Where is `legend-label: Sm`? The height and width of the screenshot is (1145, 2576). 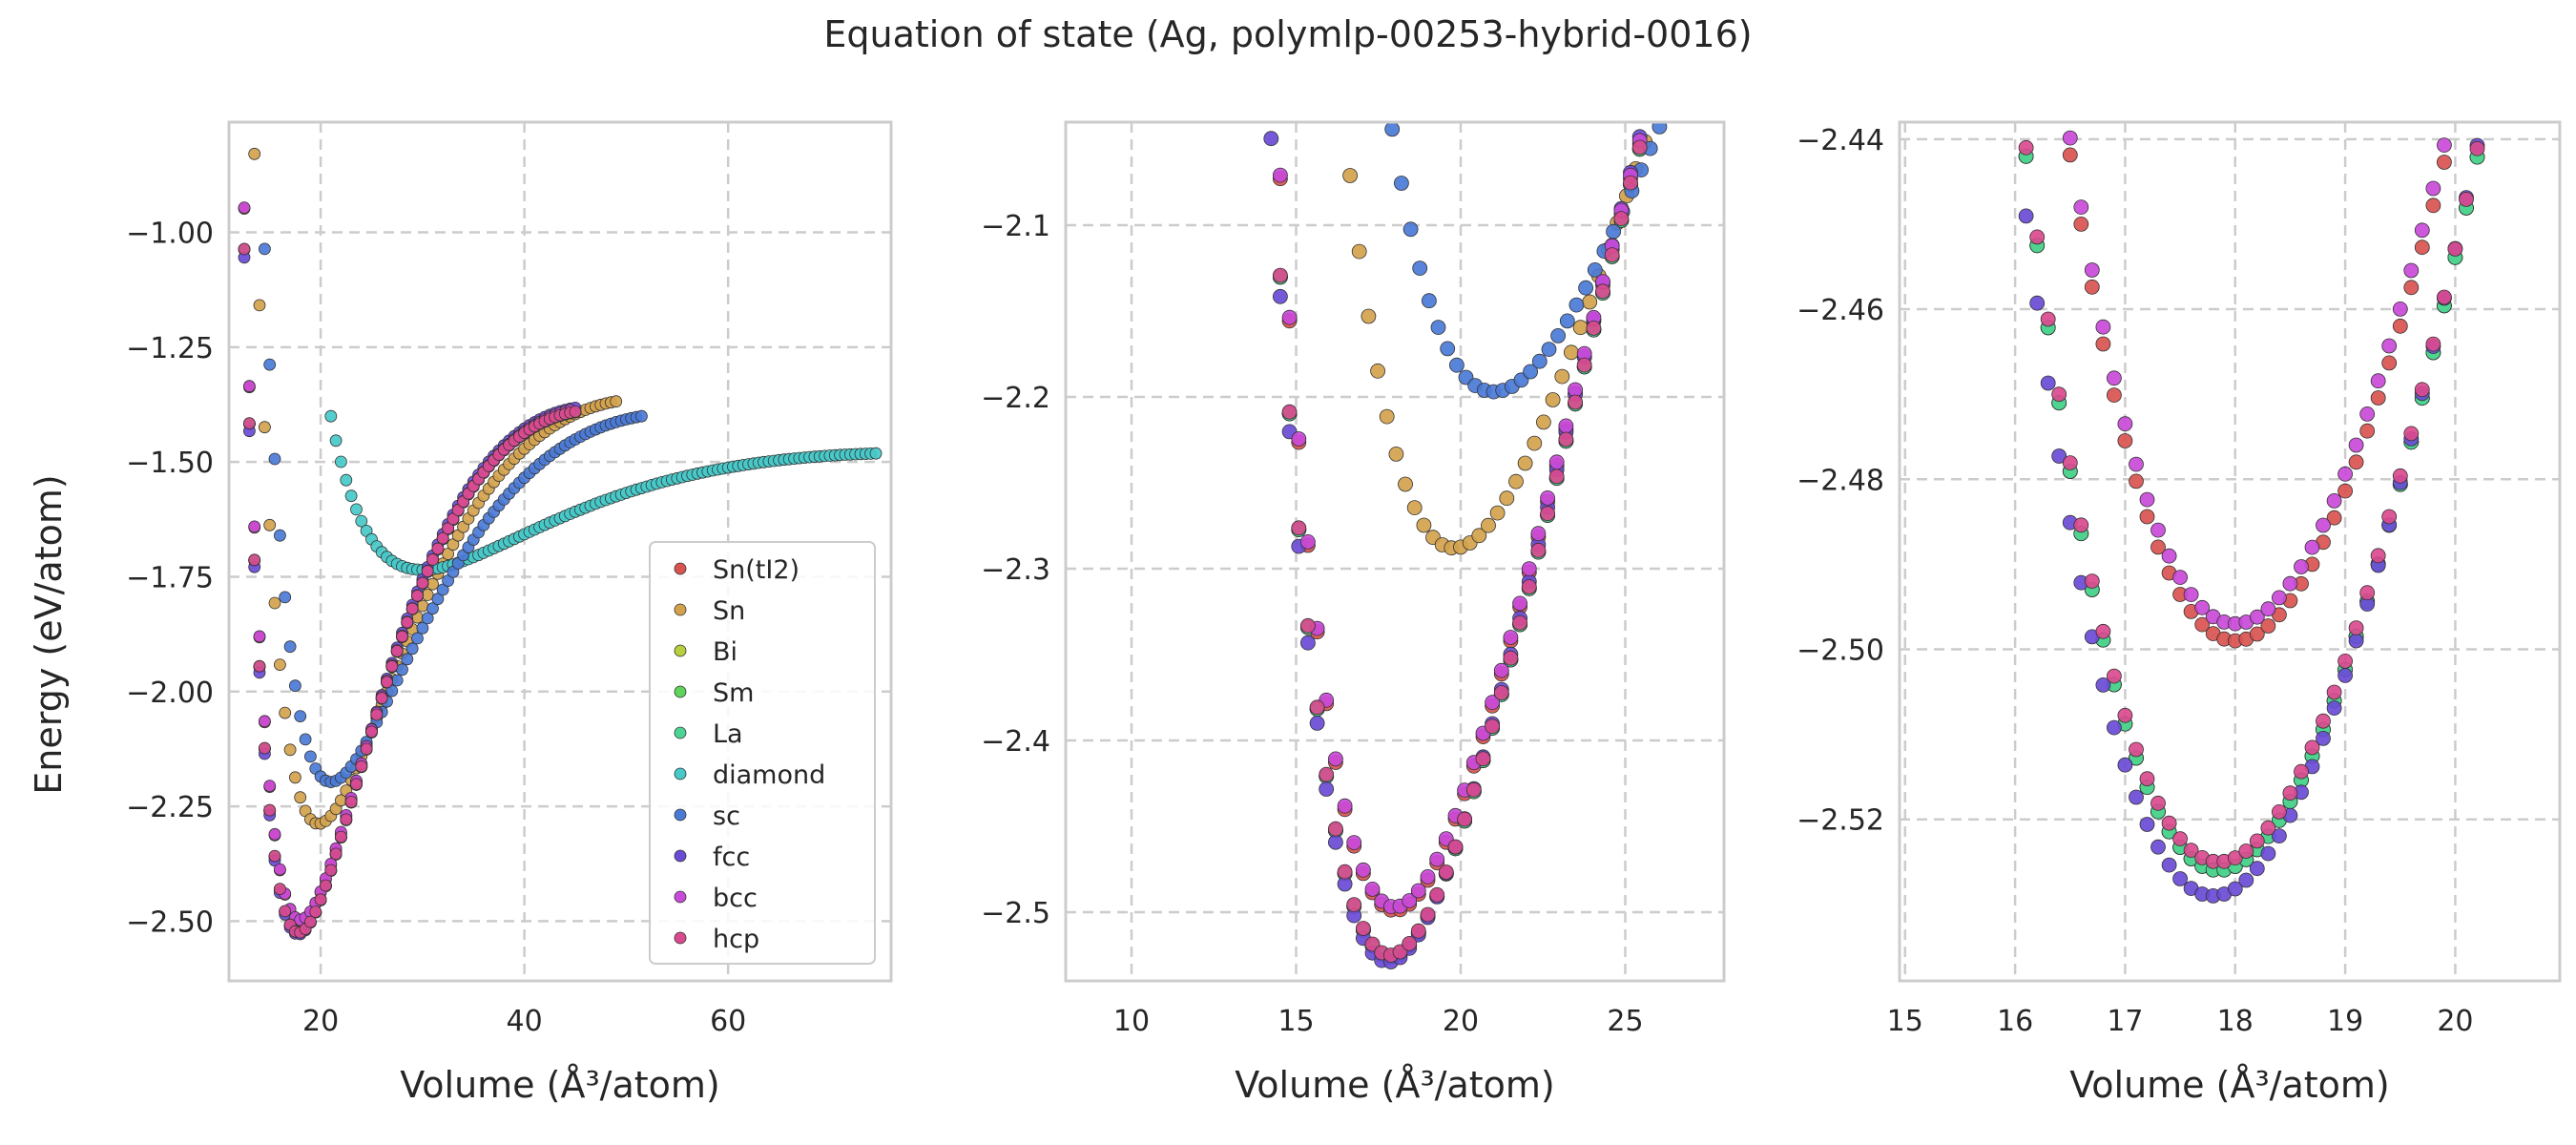 legend-label: Sm is located at coordinates (733, 693).